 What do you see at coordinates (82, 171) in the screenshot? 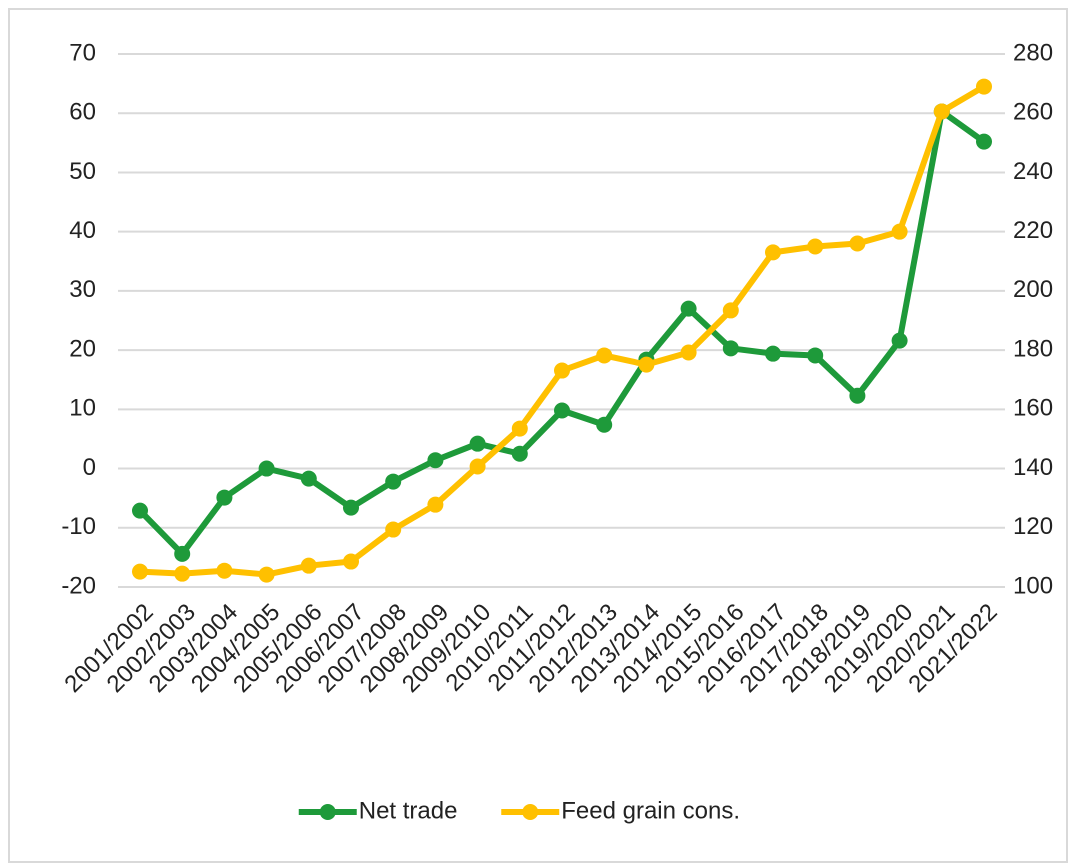
I see `y-tick-label: 50` at bounding box center [82, 171].